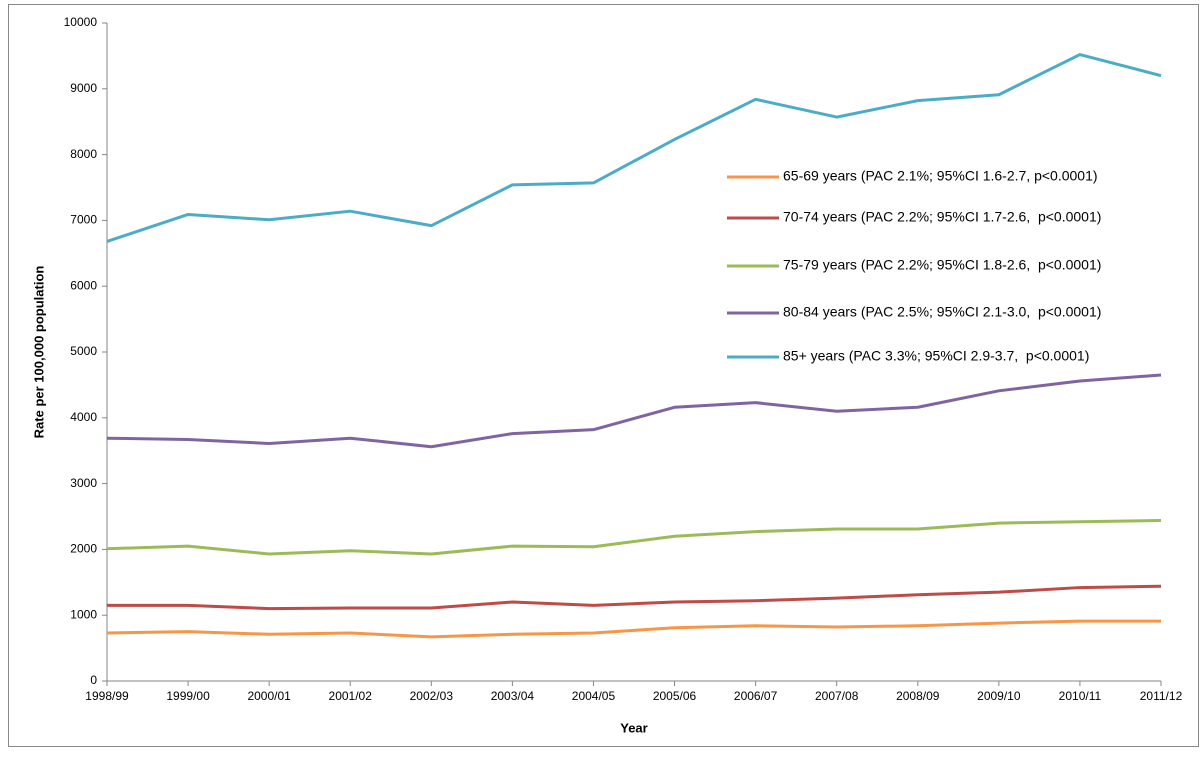 Image resolution: width=1203 pixels, height=763 pixels. I want to click on x-tick-label: 2006/07, so click(756, 696).